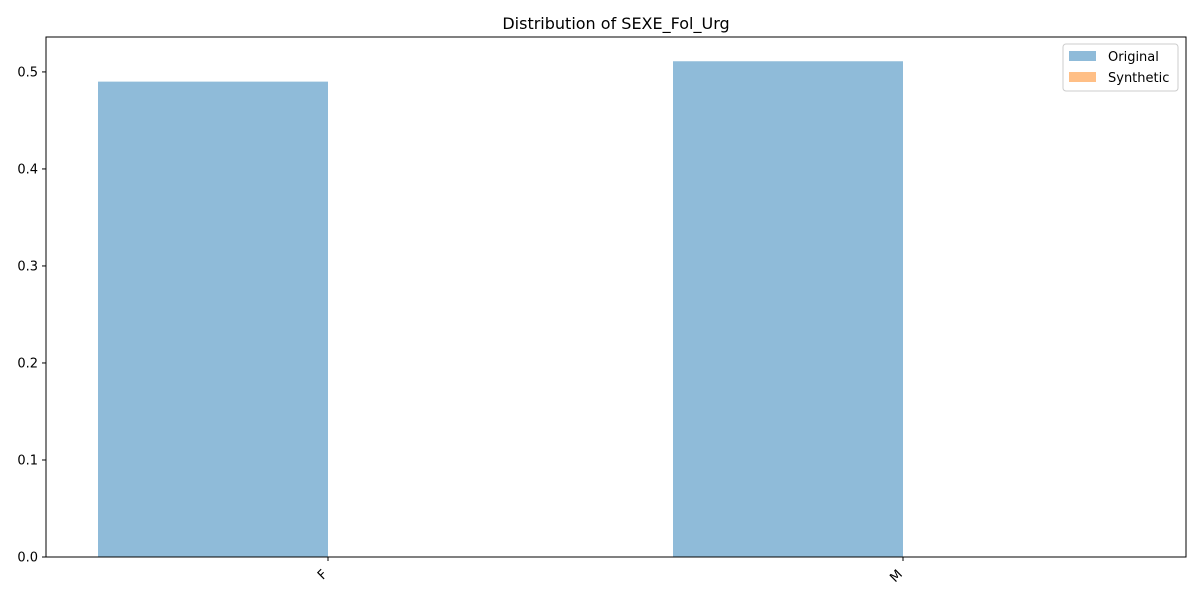  I want to click on y-tick-label: 0.1, so click(27, 460).